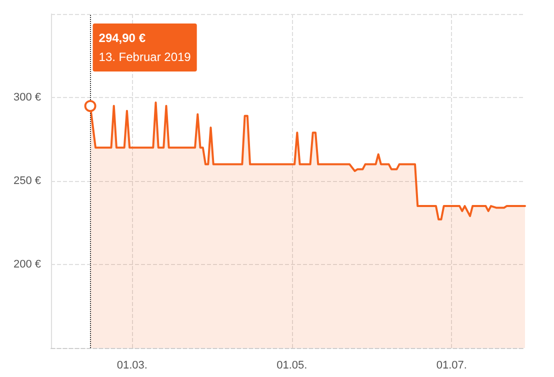 This screenshot has width=554, height=377. I want to click on annotation: 294,90 €, so click(122, 38).